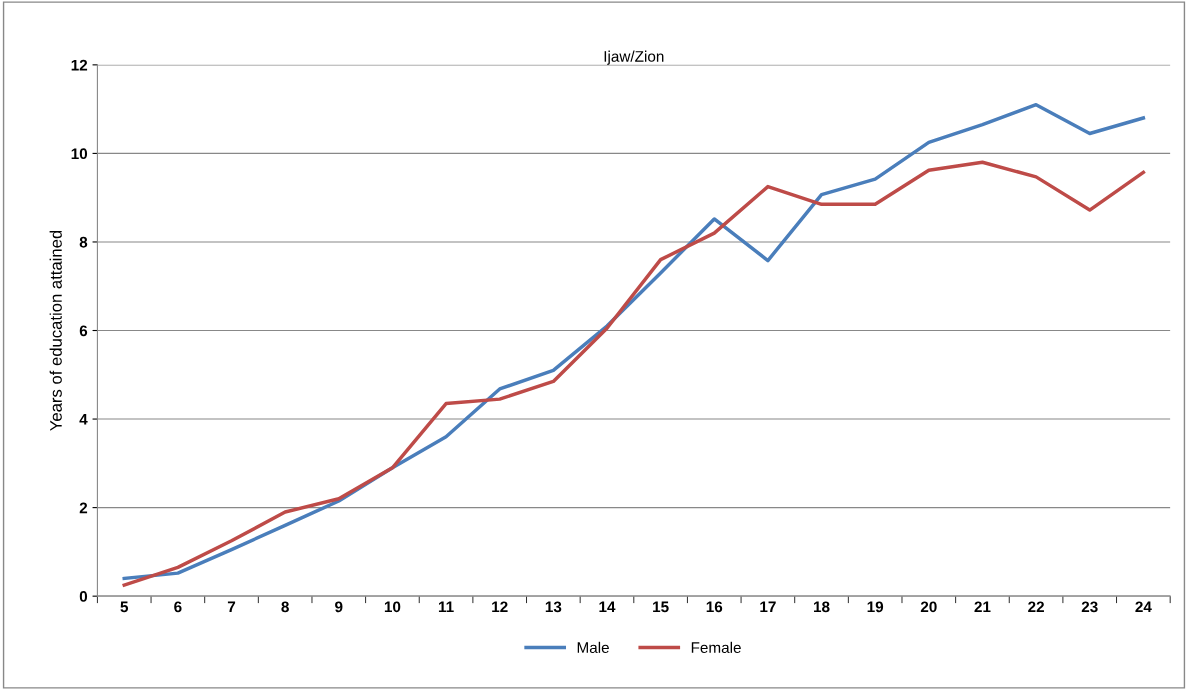  I want to click on legend-label: Female, so click(716, 647).